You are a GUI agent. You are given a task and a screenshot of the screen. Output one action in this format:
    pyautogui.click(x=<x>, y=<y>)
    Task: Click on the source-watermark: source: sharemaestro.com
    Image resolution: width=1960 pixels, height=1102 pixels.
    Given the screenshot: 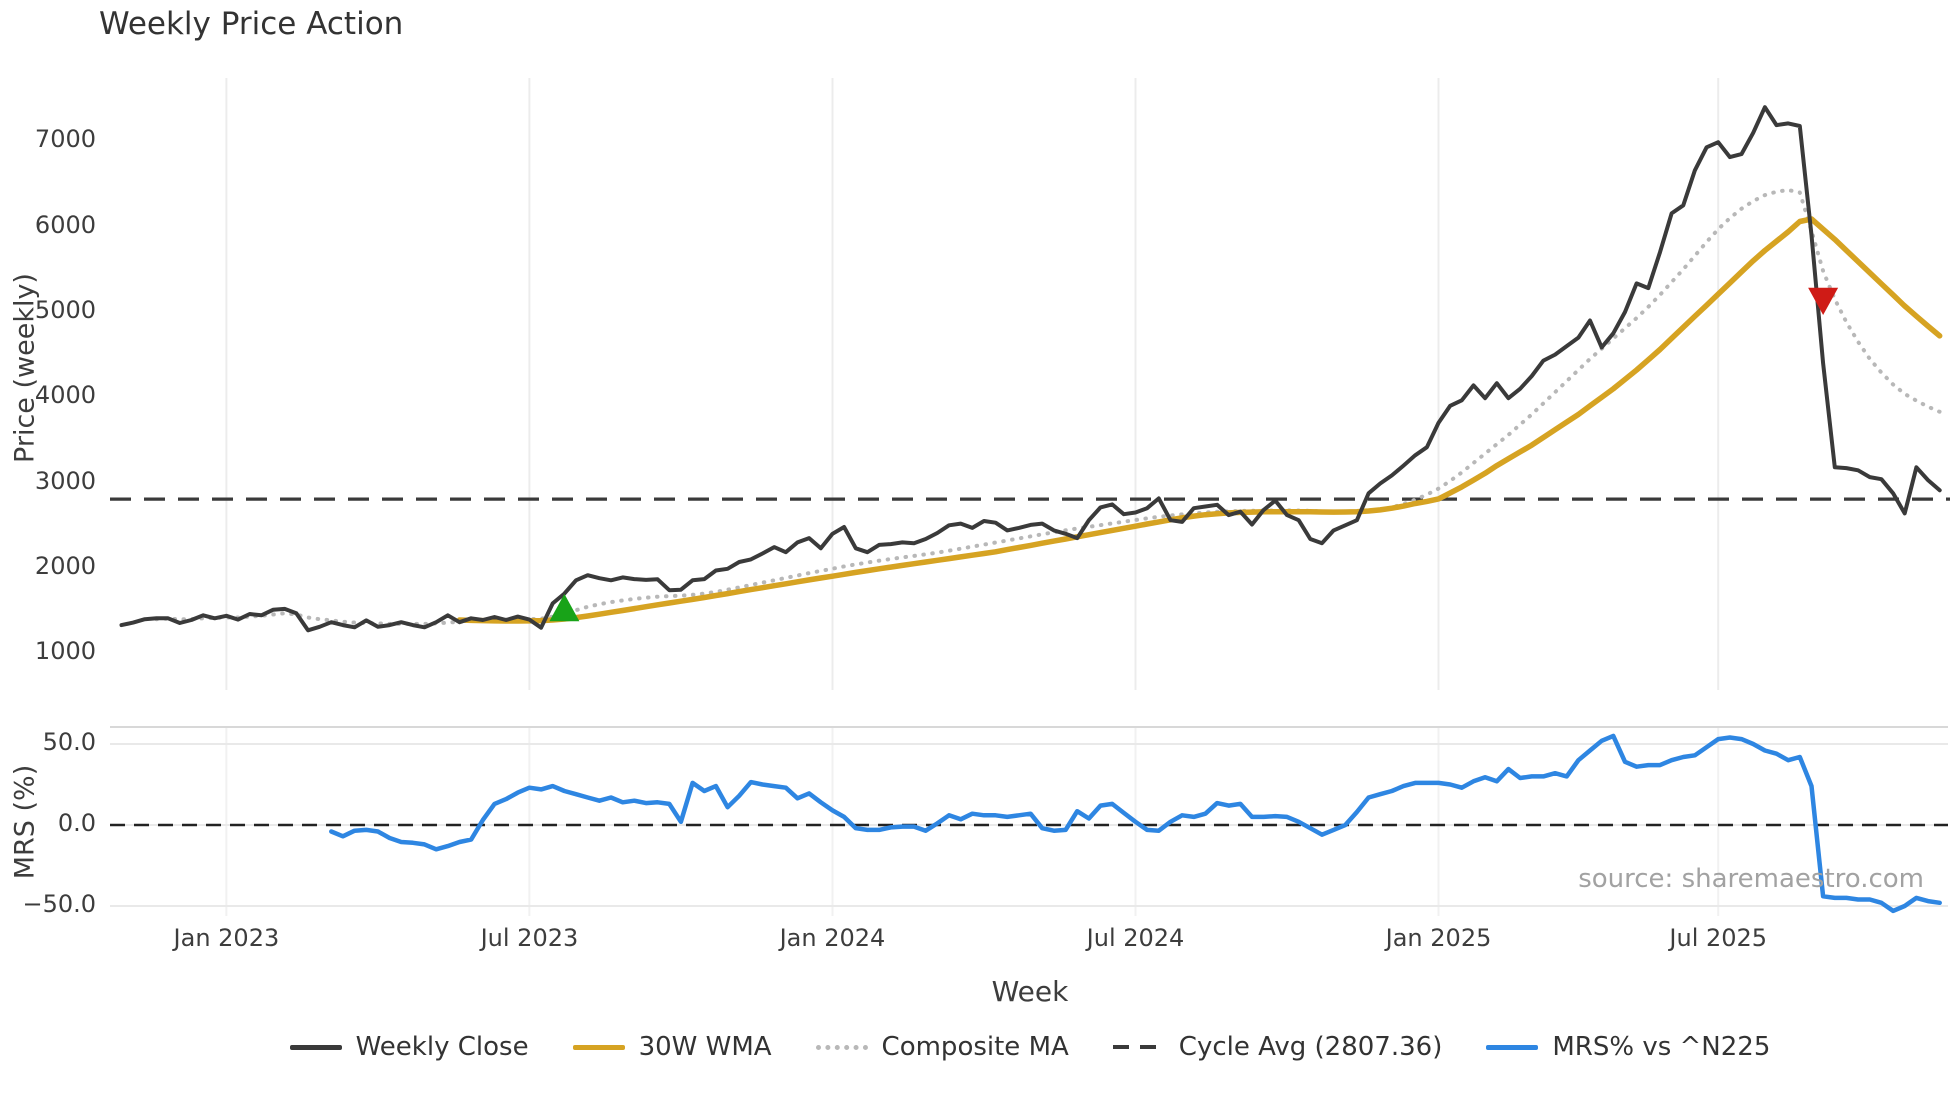 What is the action you would take?
    pyautogui.click(x=1751, y=879)
    